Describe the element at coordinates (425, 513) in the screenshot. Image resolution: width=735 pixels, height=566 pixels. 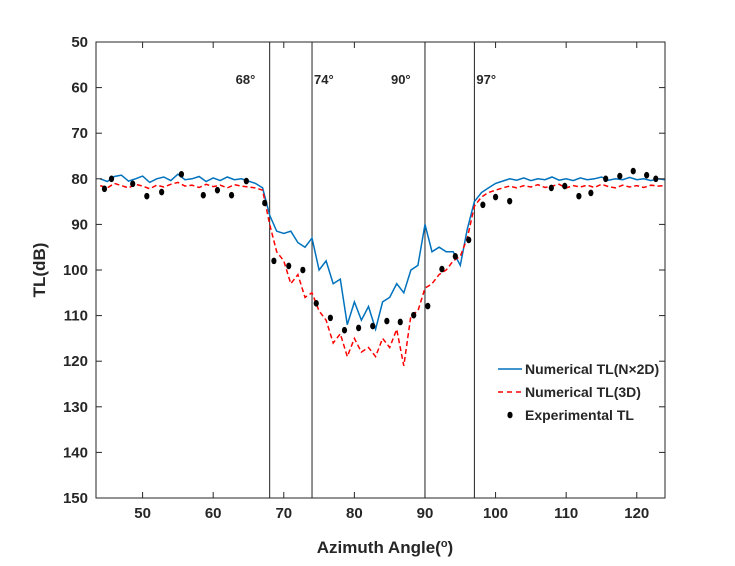
I see `x-tick-label-90: 90` at that location.